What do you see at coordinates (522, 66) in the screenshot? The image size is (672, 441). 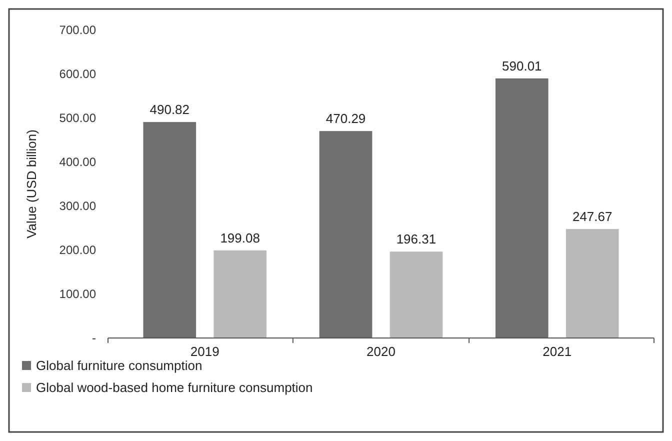 I see `data-label: 590.01` at bounding box center [522, 66].